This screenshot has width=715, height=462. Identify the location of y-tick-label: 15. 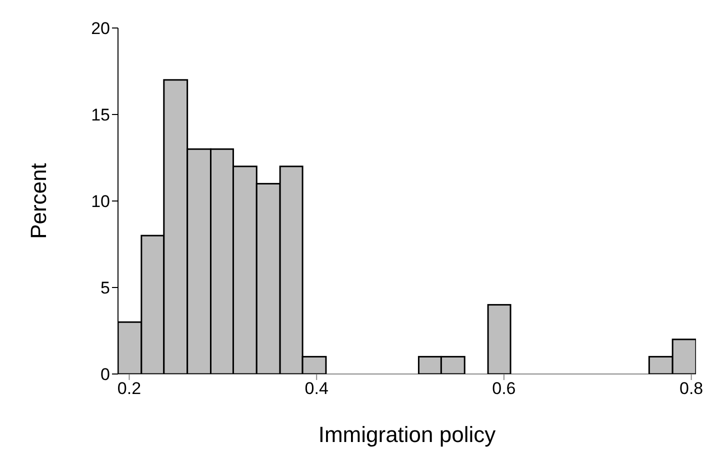
(100, 115).